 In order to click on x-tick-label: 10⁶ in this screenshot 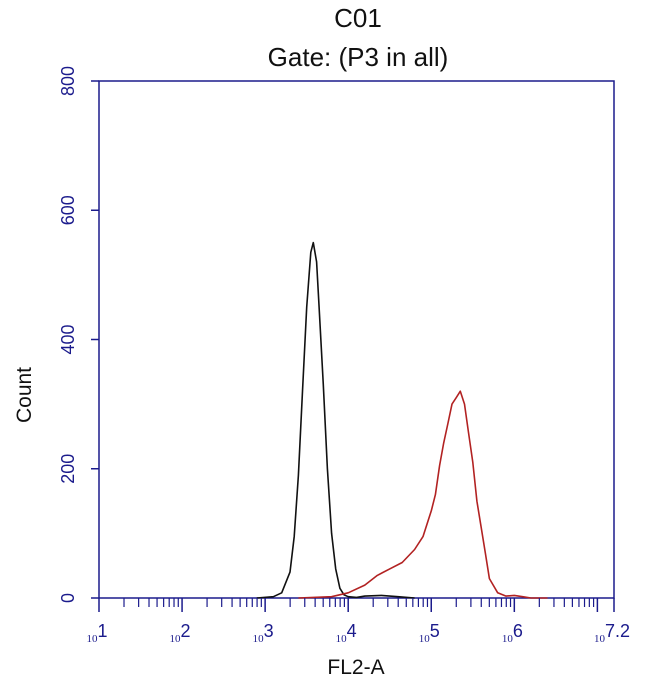, I will do `click(512, 633)`.